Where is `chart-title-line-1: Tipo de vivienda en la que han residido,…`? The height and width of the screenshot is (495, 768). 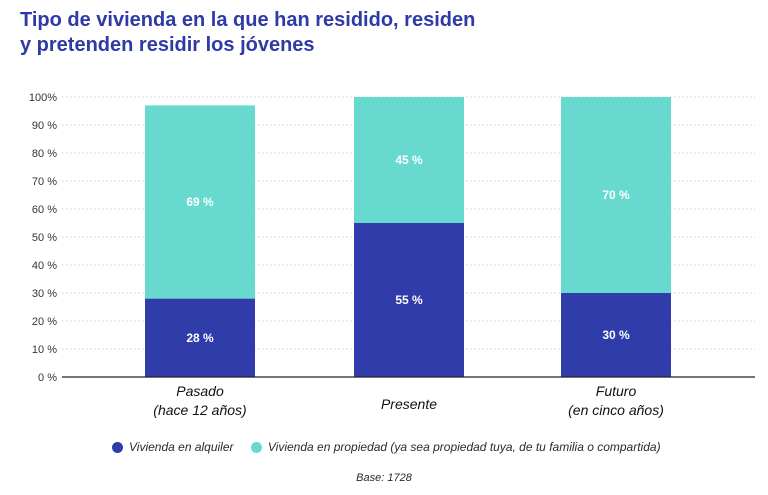
chart-title-line-1: Tipo de vivienda en la que han residido,… is located at coordinates (248, 20).